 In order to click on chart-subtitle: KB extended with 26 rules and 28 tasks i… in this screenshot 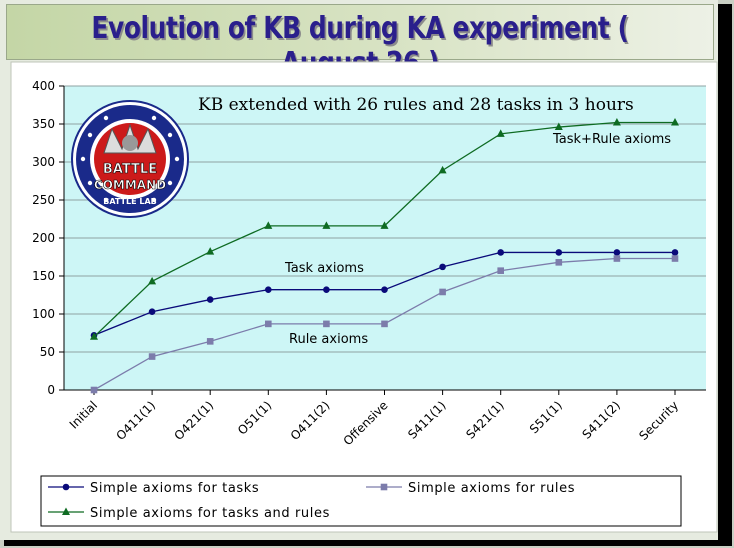, I will do `click(416, 105)`.